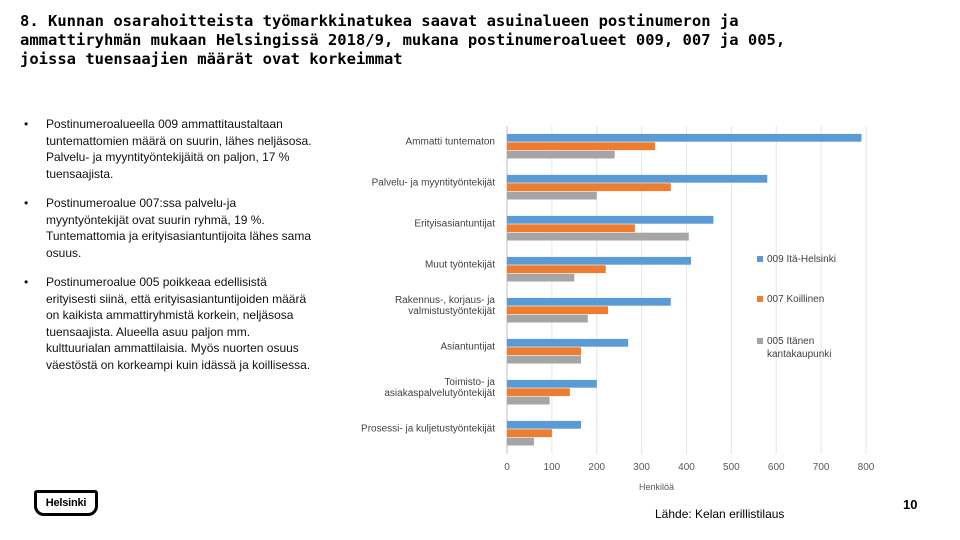  Describe the element at coordinates (821, 467) in the screenshot. I see `x-tick-label: 700` at that location.